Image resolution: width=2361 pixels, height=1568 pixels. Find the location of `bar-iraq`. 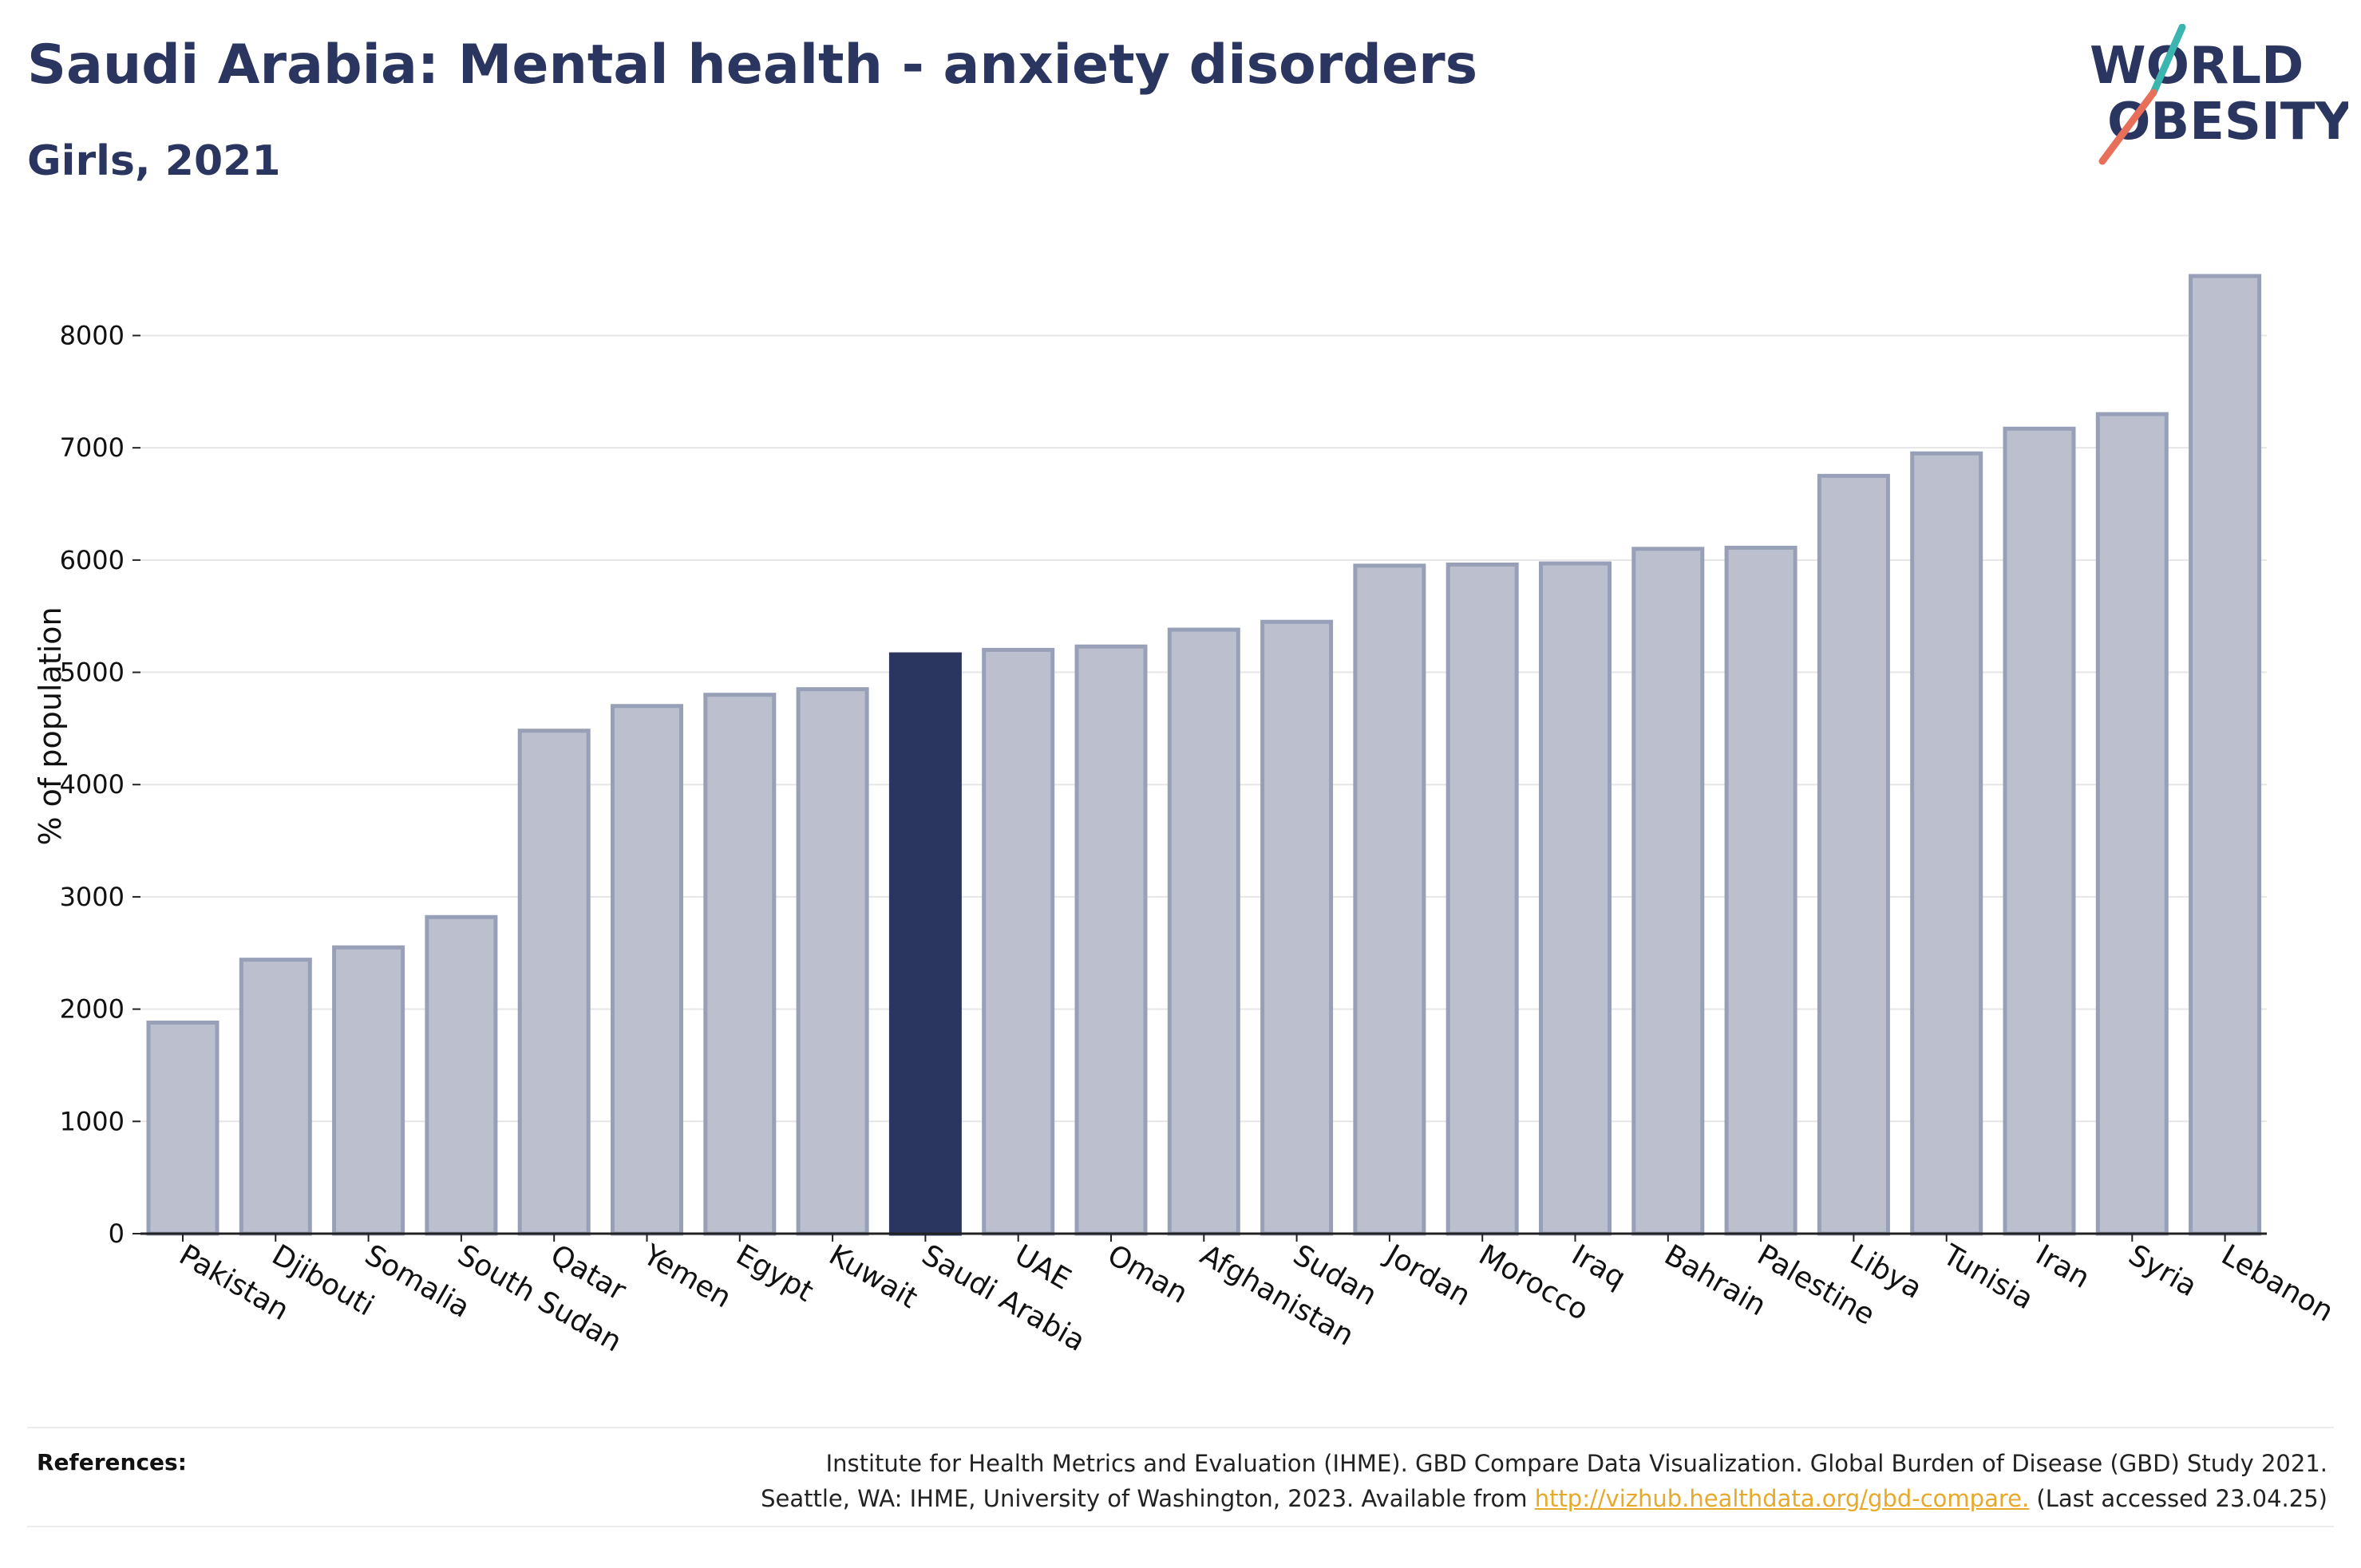

bar-iraq is located at coordinates (1575, 898).